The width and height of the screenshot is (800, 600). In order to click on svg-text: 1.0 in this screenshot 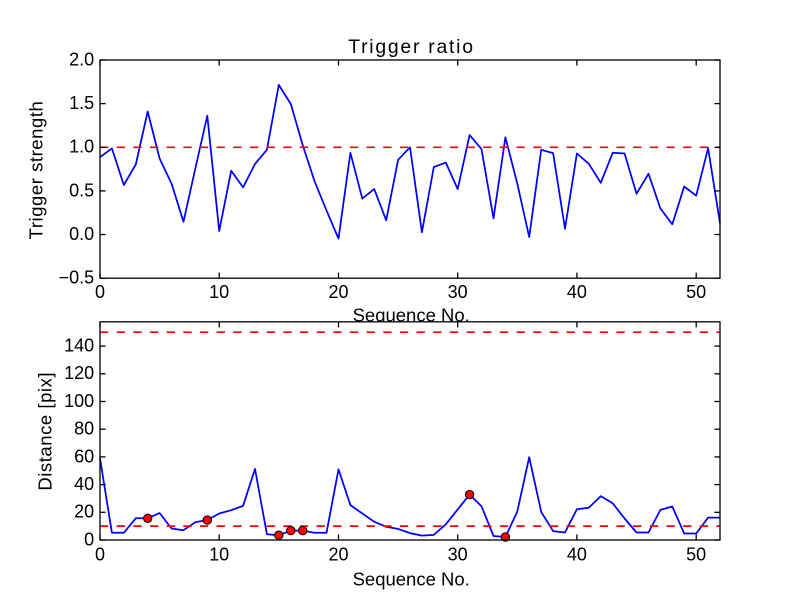, I will do `click(81, 147)`.